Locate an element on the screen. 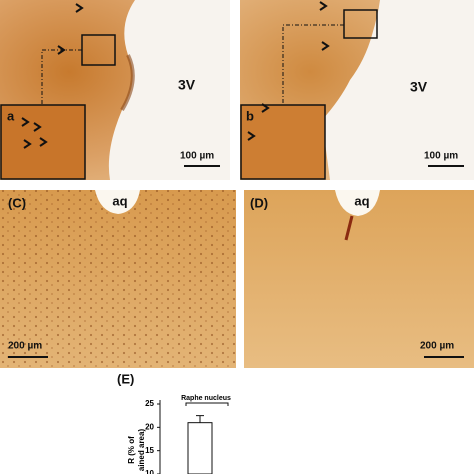 The image size is (474, 474). inset-label: a is located at coordinates (11, 115).